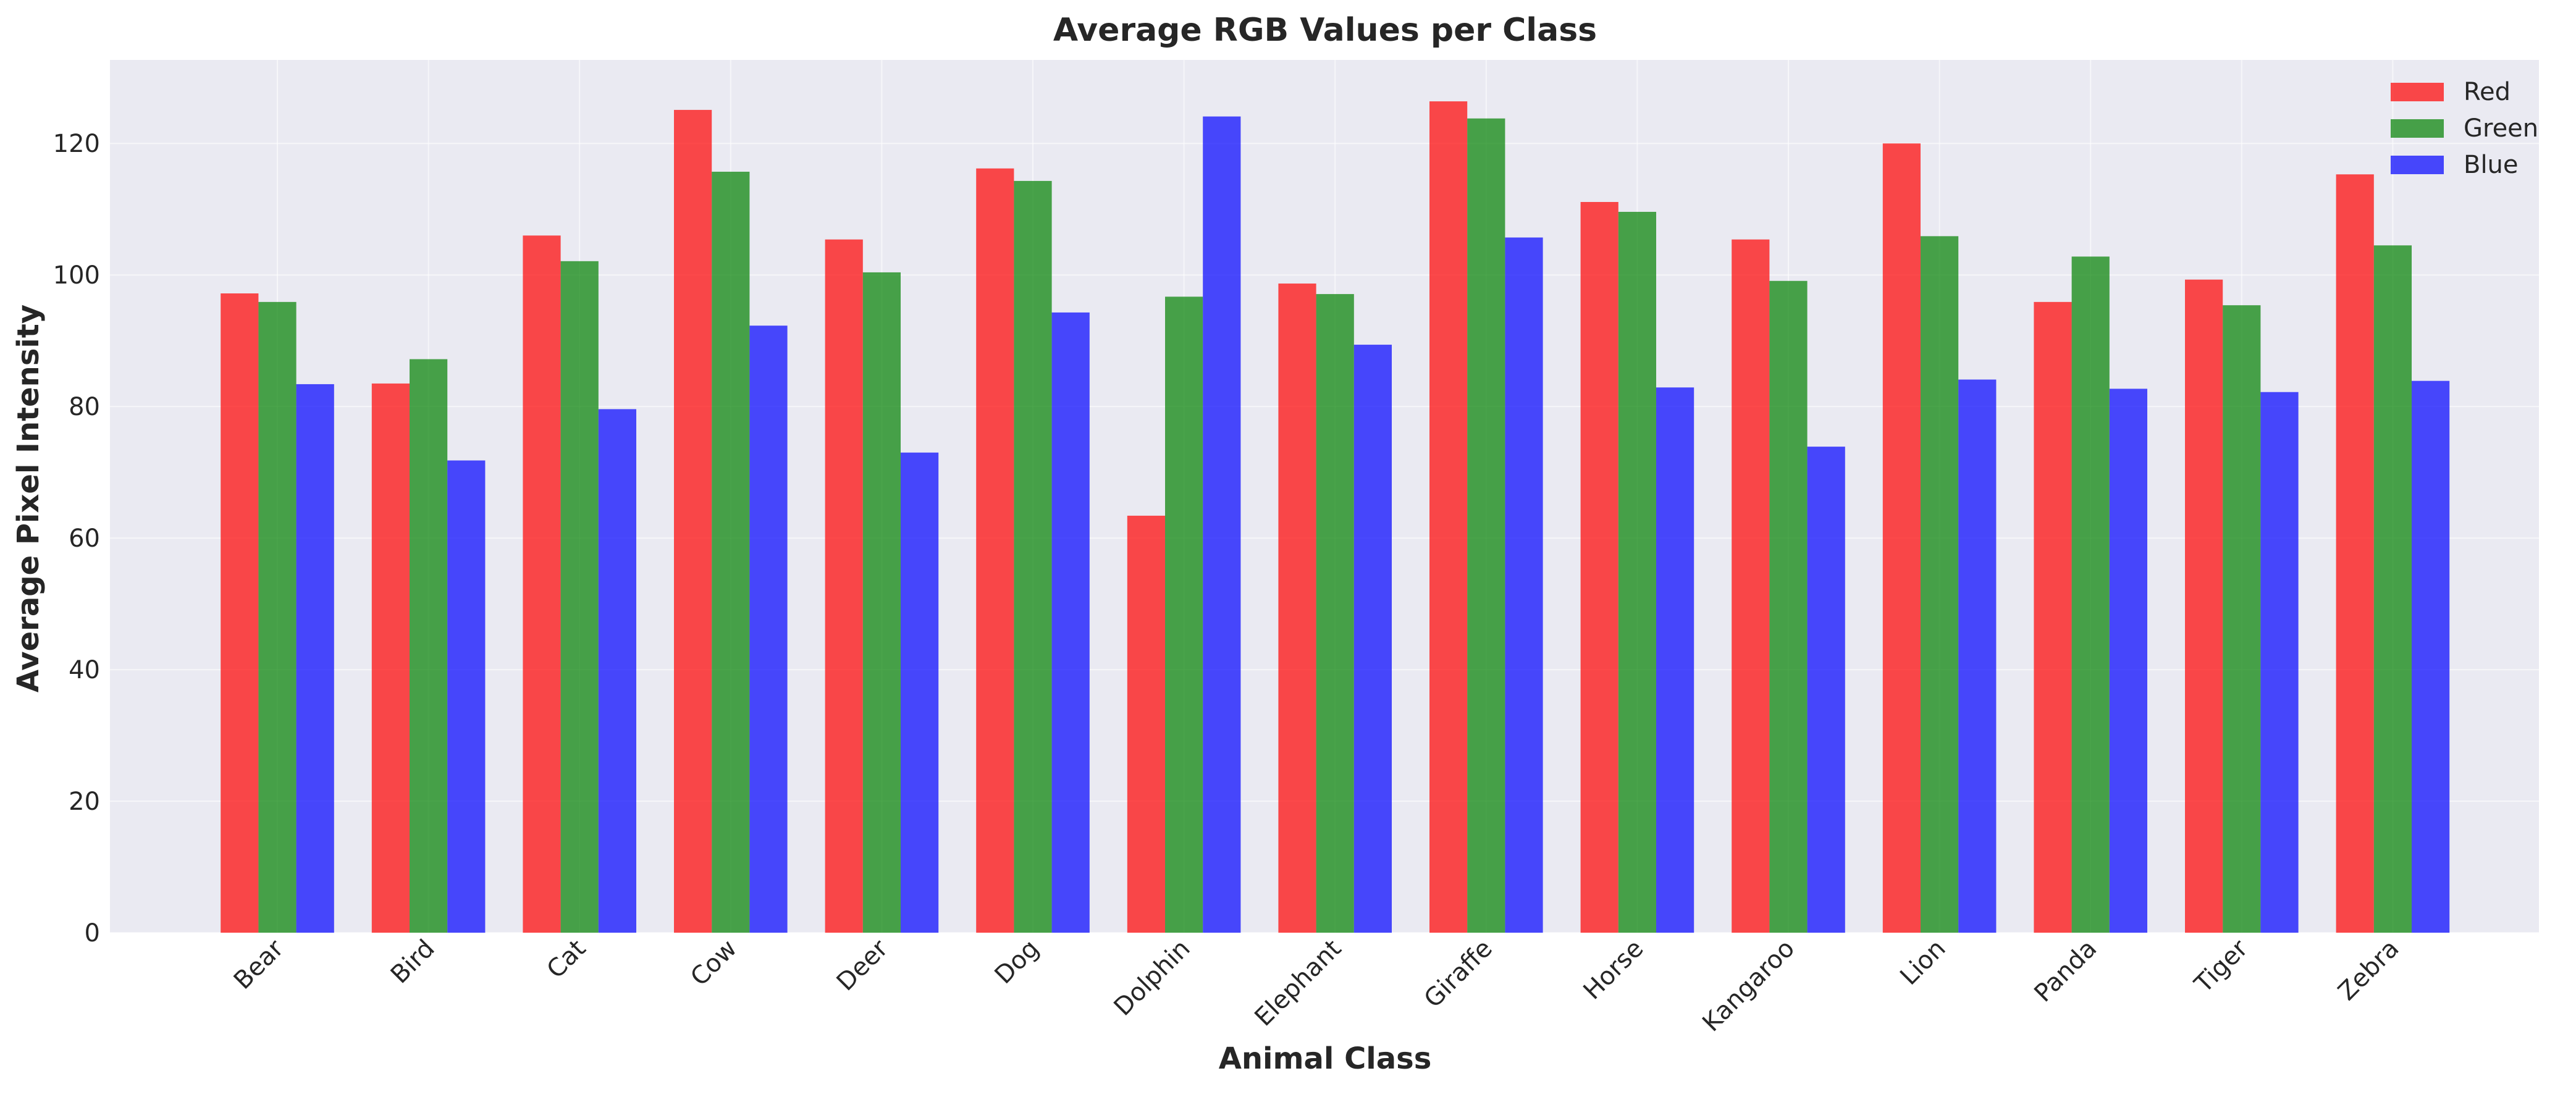 The width and height of the screenshot is (2576, 1097). I want to click on bar-green-horse, so click(1637, 572).